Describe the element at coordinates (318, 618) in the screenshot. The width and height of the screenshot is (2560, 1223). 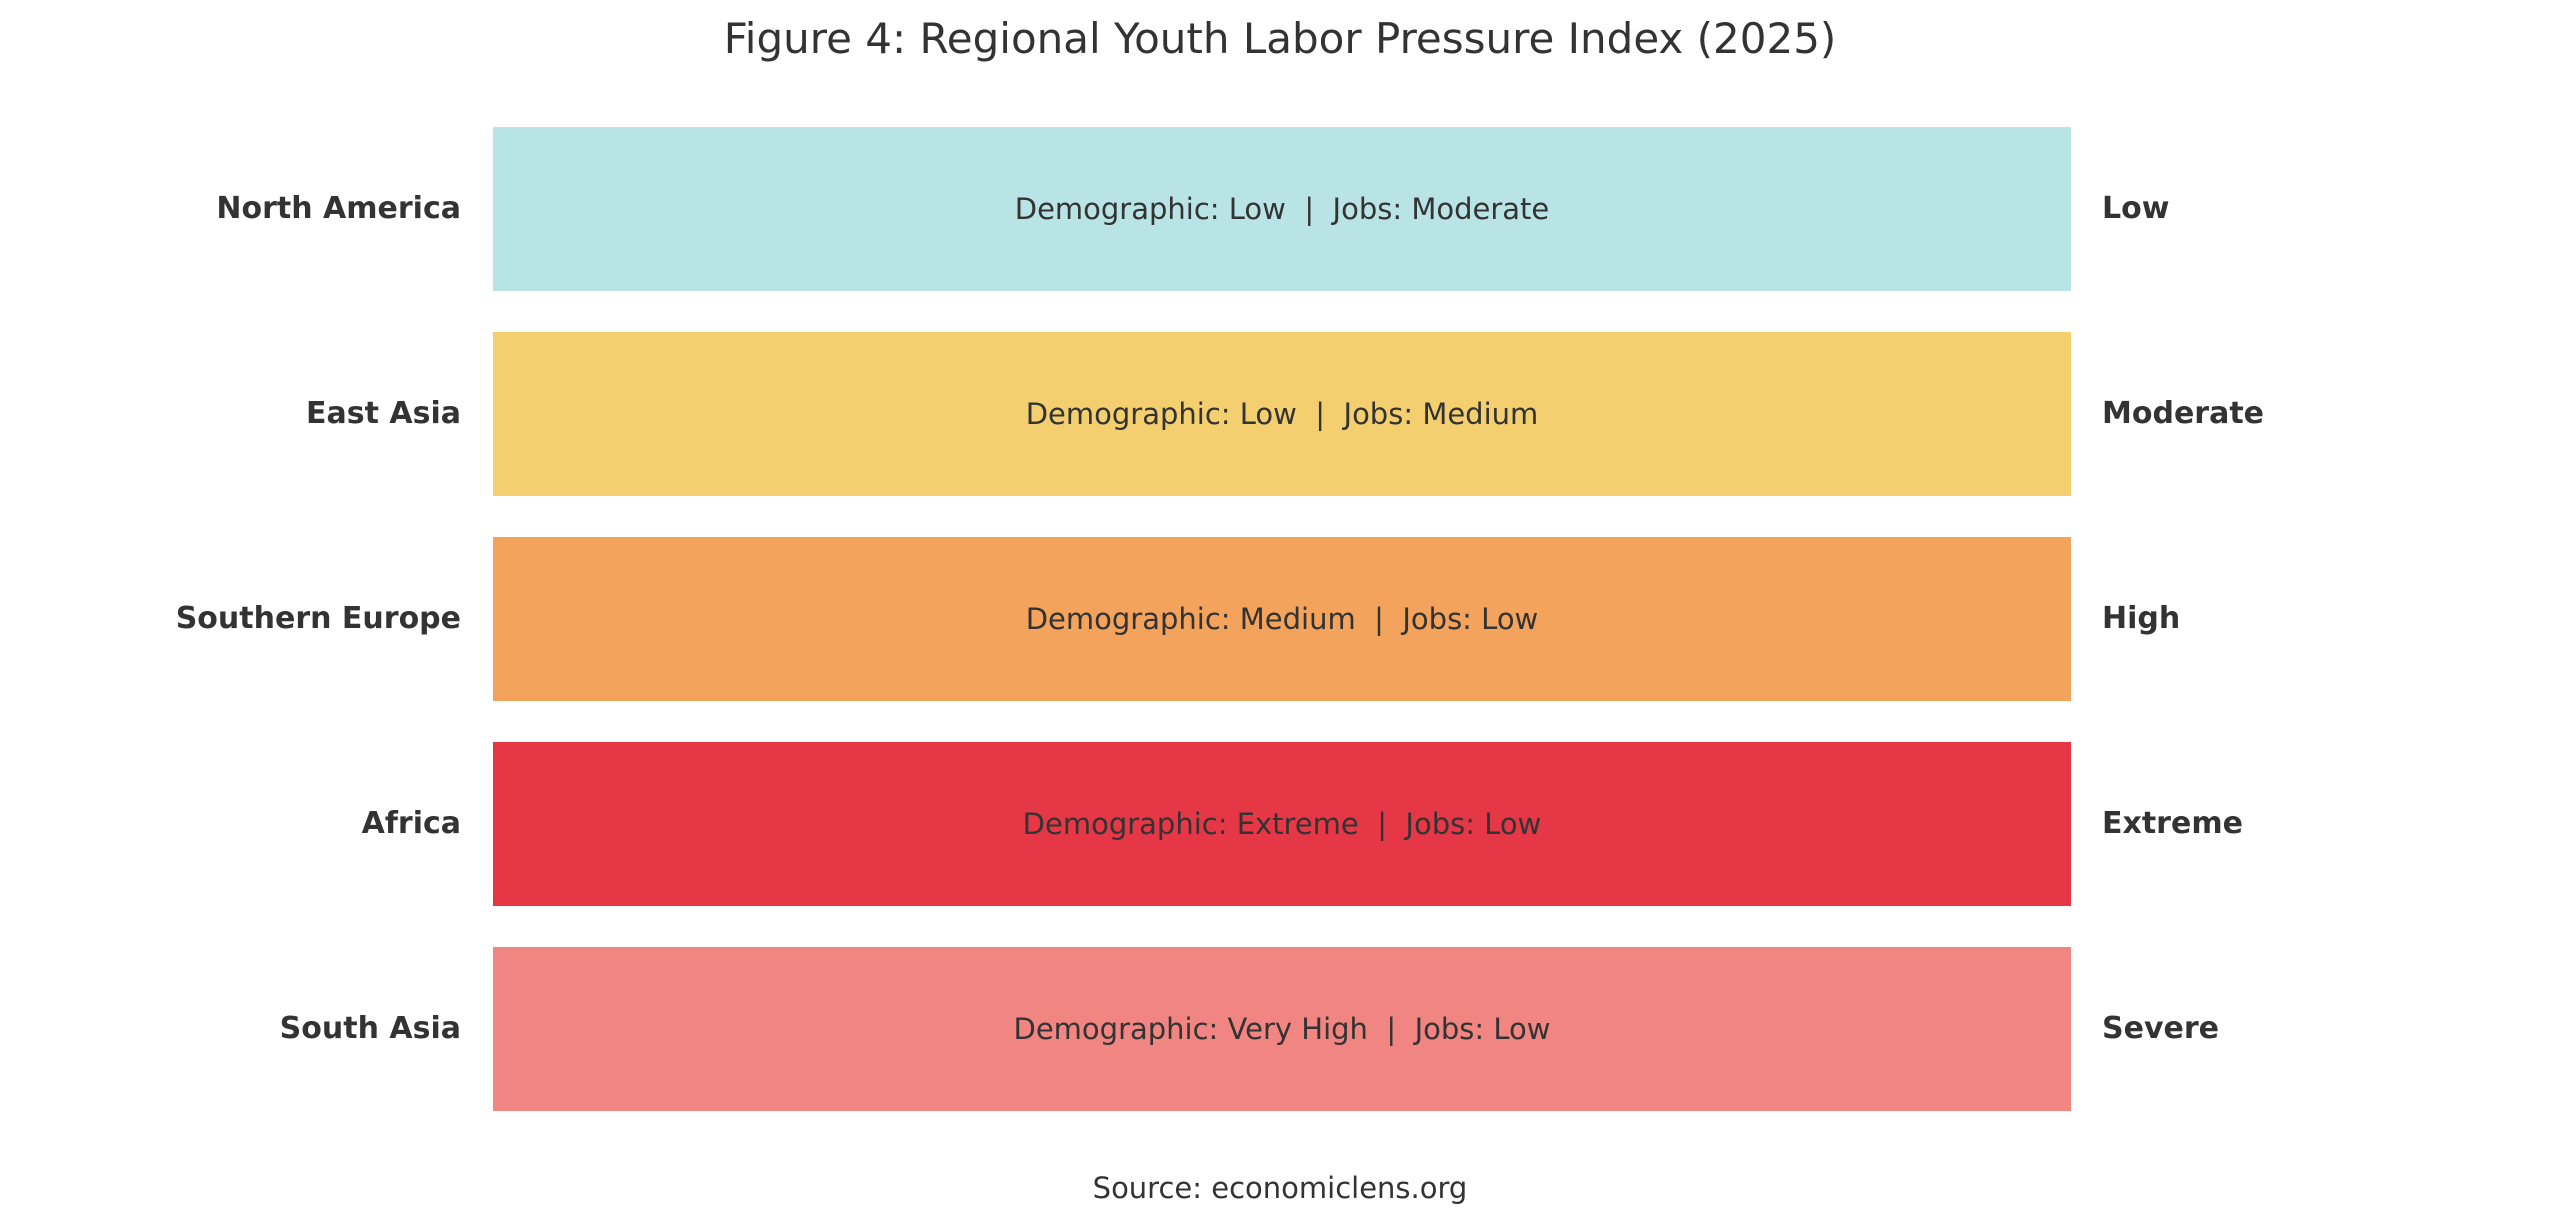
I see `region-label: Southern Europe` at that location.